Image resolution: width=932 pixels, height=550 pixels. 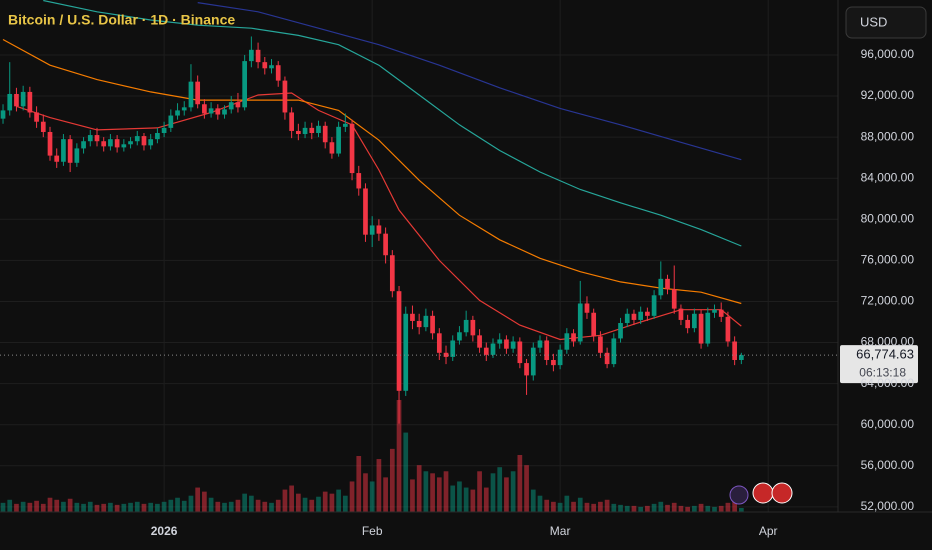 I want to click on last-price-box, so click(x=879, y=364).